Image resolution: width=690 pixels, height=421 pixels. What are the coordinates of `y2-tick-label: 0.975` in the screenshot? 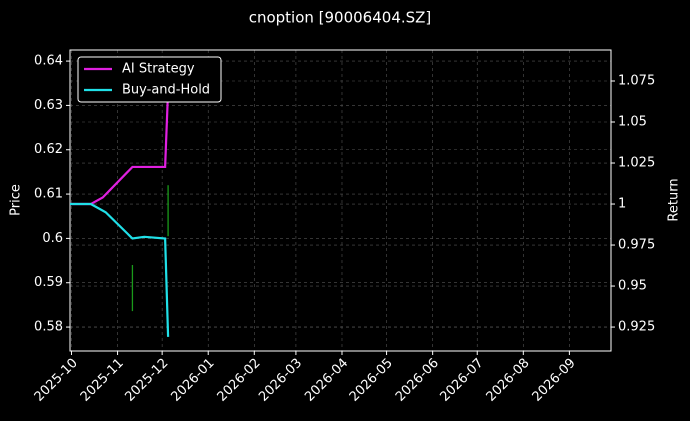 It's located at (636, 245).